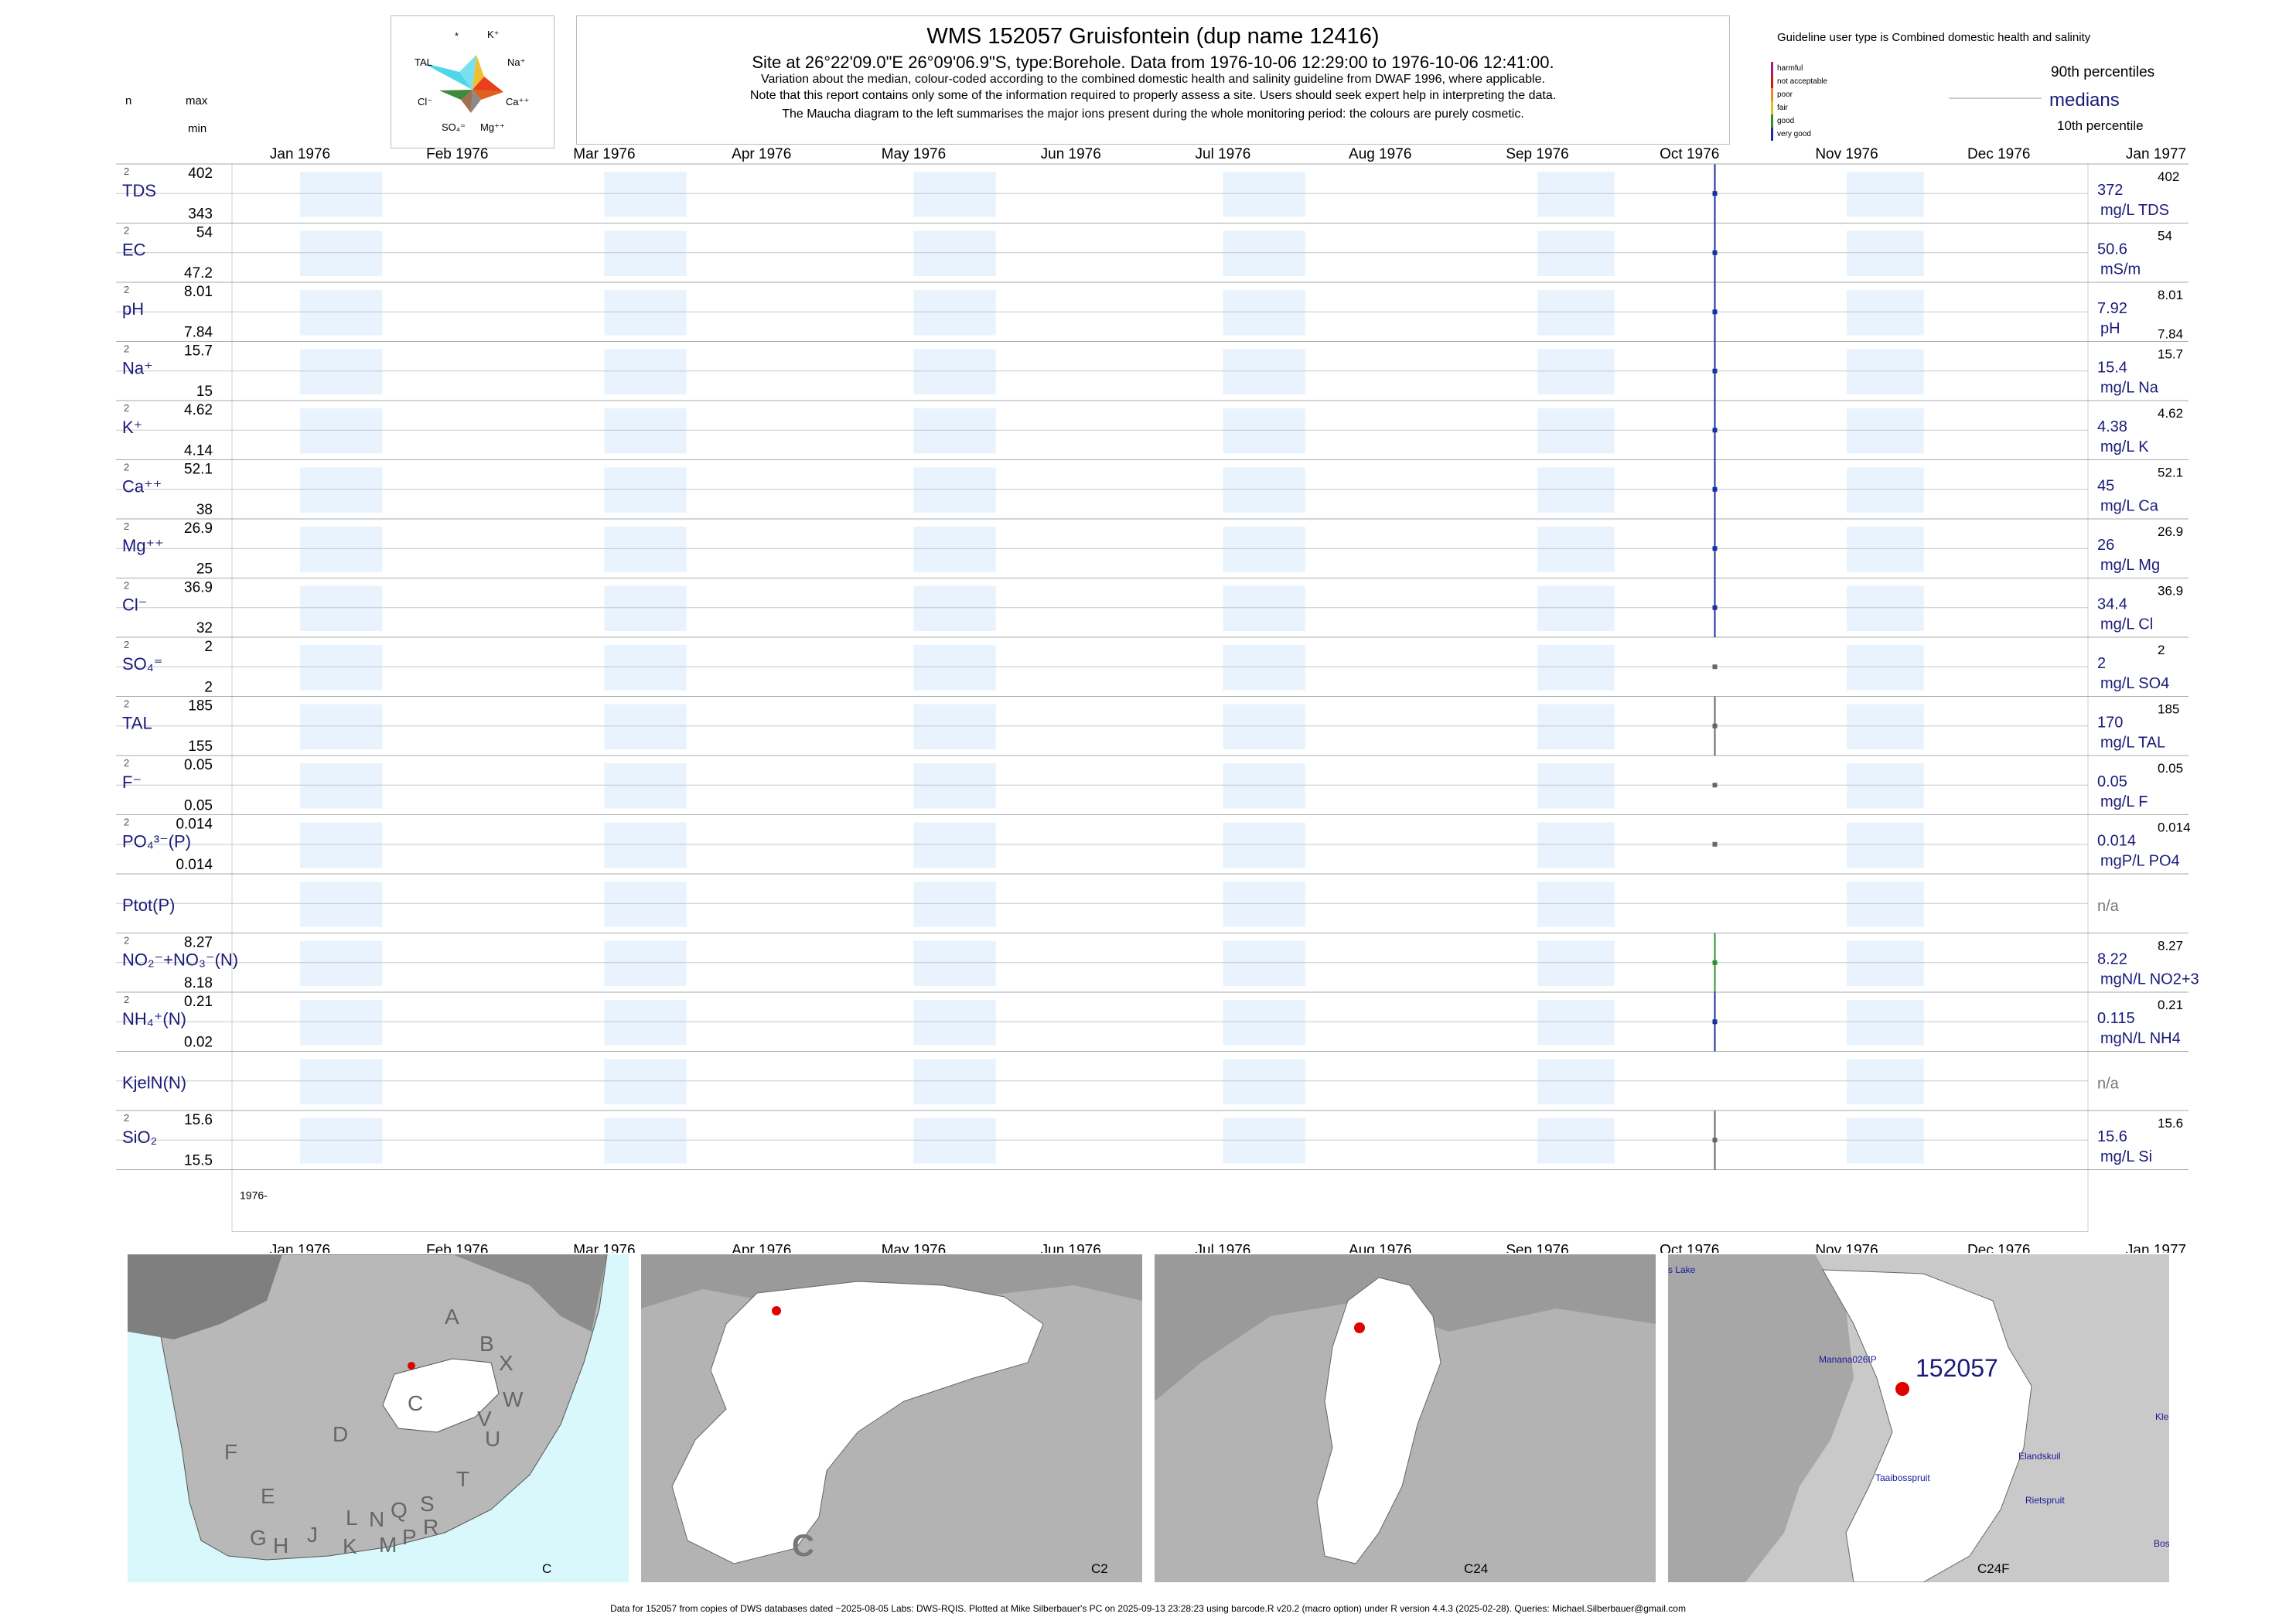 This screenshot has height=1624, width=2296. I want to click on series-min: 0.02, so click(198, 1043).